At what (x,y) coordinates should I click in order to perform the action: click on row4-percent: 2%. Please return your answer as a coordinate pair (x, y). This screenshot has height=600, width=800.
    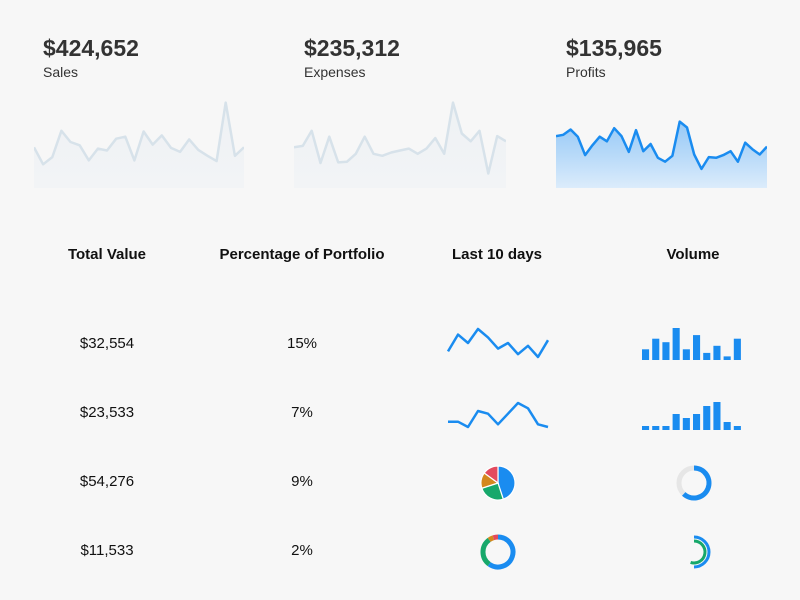
    Looking at the image, I should click on (302, 550).